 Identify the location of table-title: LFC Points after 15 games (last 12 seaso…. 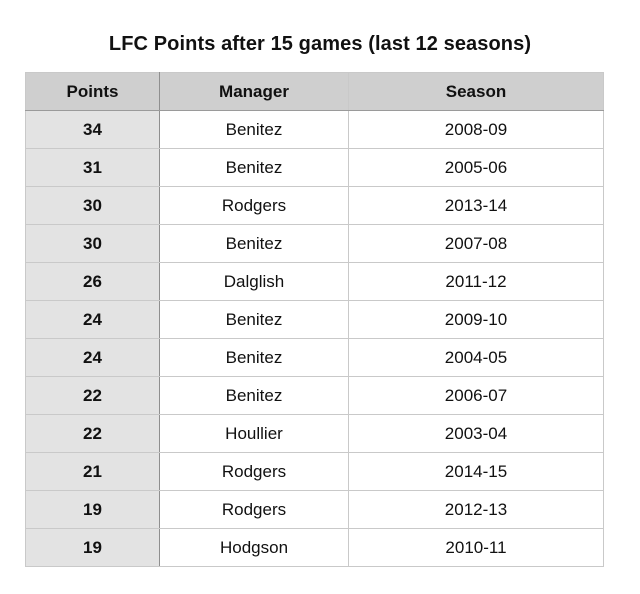
(320, 44).